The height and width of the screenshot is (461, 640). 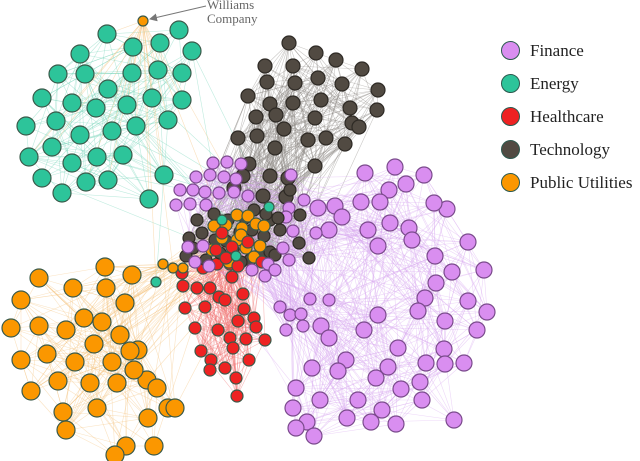 What do you see at coordinates (569, 182) in the screenshot?
I see `legend-item-public-utilities: Public Utilities` at bounding box center [569, 182].